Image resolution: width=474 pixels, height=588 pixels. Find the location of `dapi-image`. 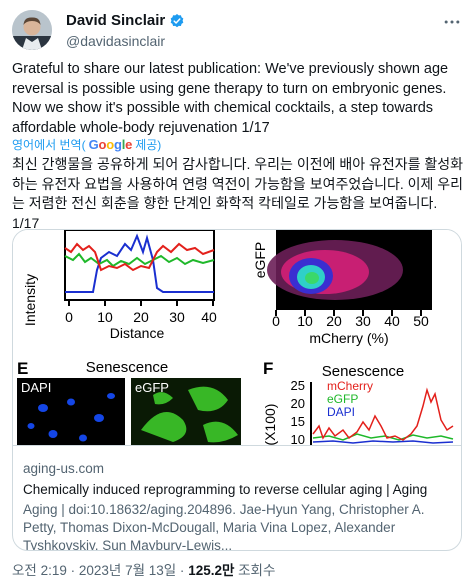

dapi-image is located at coordinates (71, 411).